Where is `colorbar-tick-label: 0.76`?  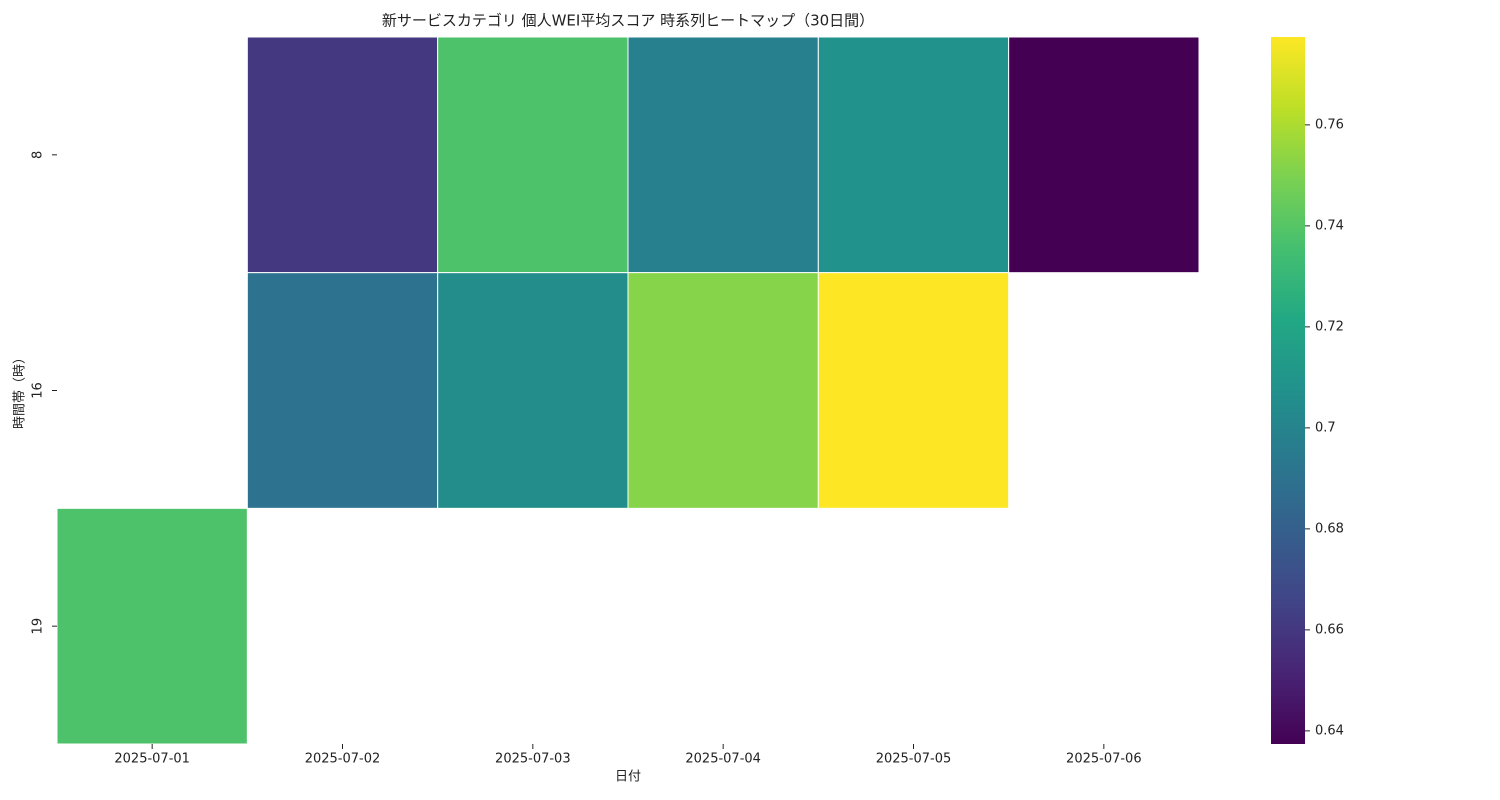 colorbar-tick-label: 0.76 is located at coordinates (1329, 124).